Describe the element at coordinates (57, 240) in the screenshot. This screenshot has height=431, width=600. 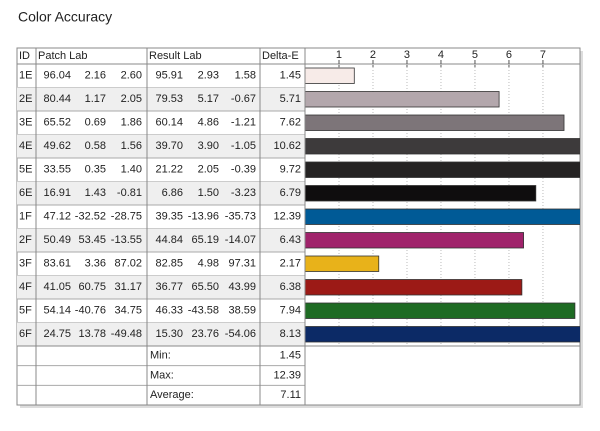
I see `patch-lab: 50.49` at that location.